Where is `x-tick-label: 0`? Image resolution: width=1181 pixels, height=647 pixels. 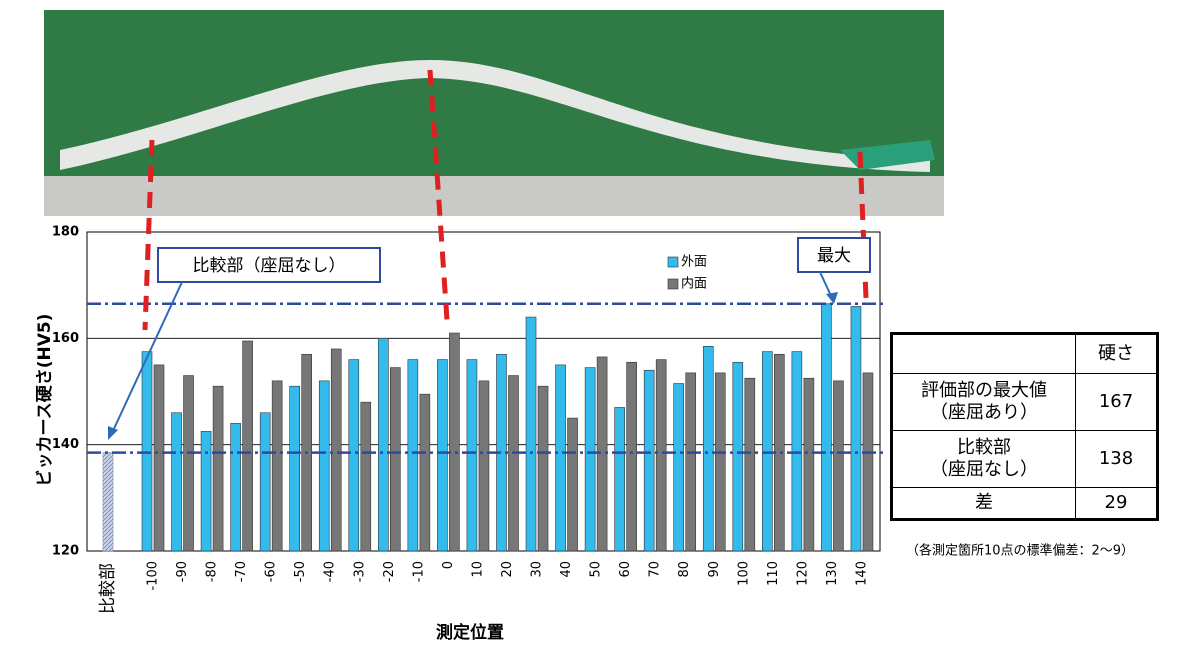
x-tick-label: 0 is located at coordinates (448, 565).